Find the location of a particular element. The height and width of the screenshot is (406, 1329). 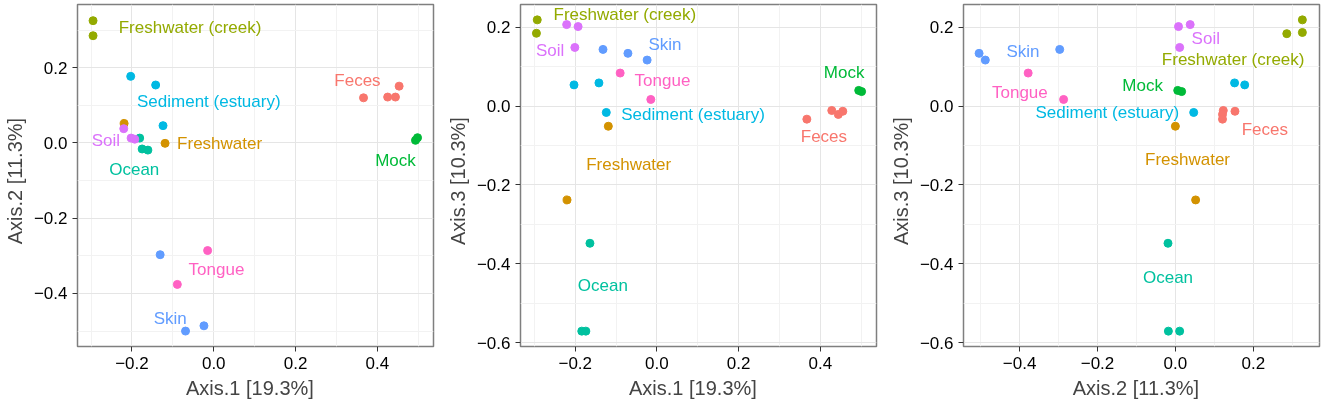

x-tick-label: −0.4 is located at coordinates (1019, 363).